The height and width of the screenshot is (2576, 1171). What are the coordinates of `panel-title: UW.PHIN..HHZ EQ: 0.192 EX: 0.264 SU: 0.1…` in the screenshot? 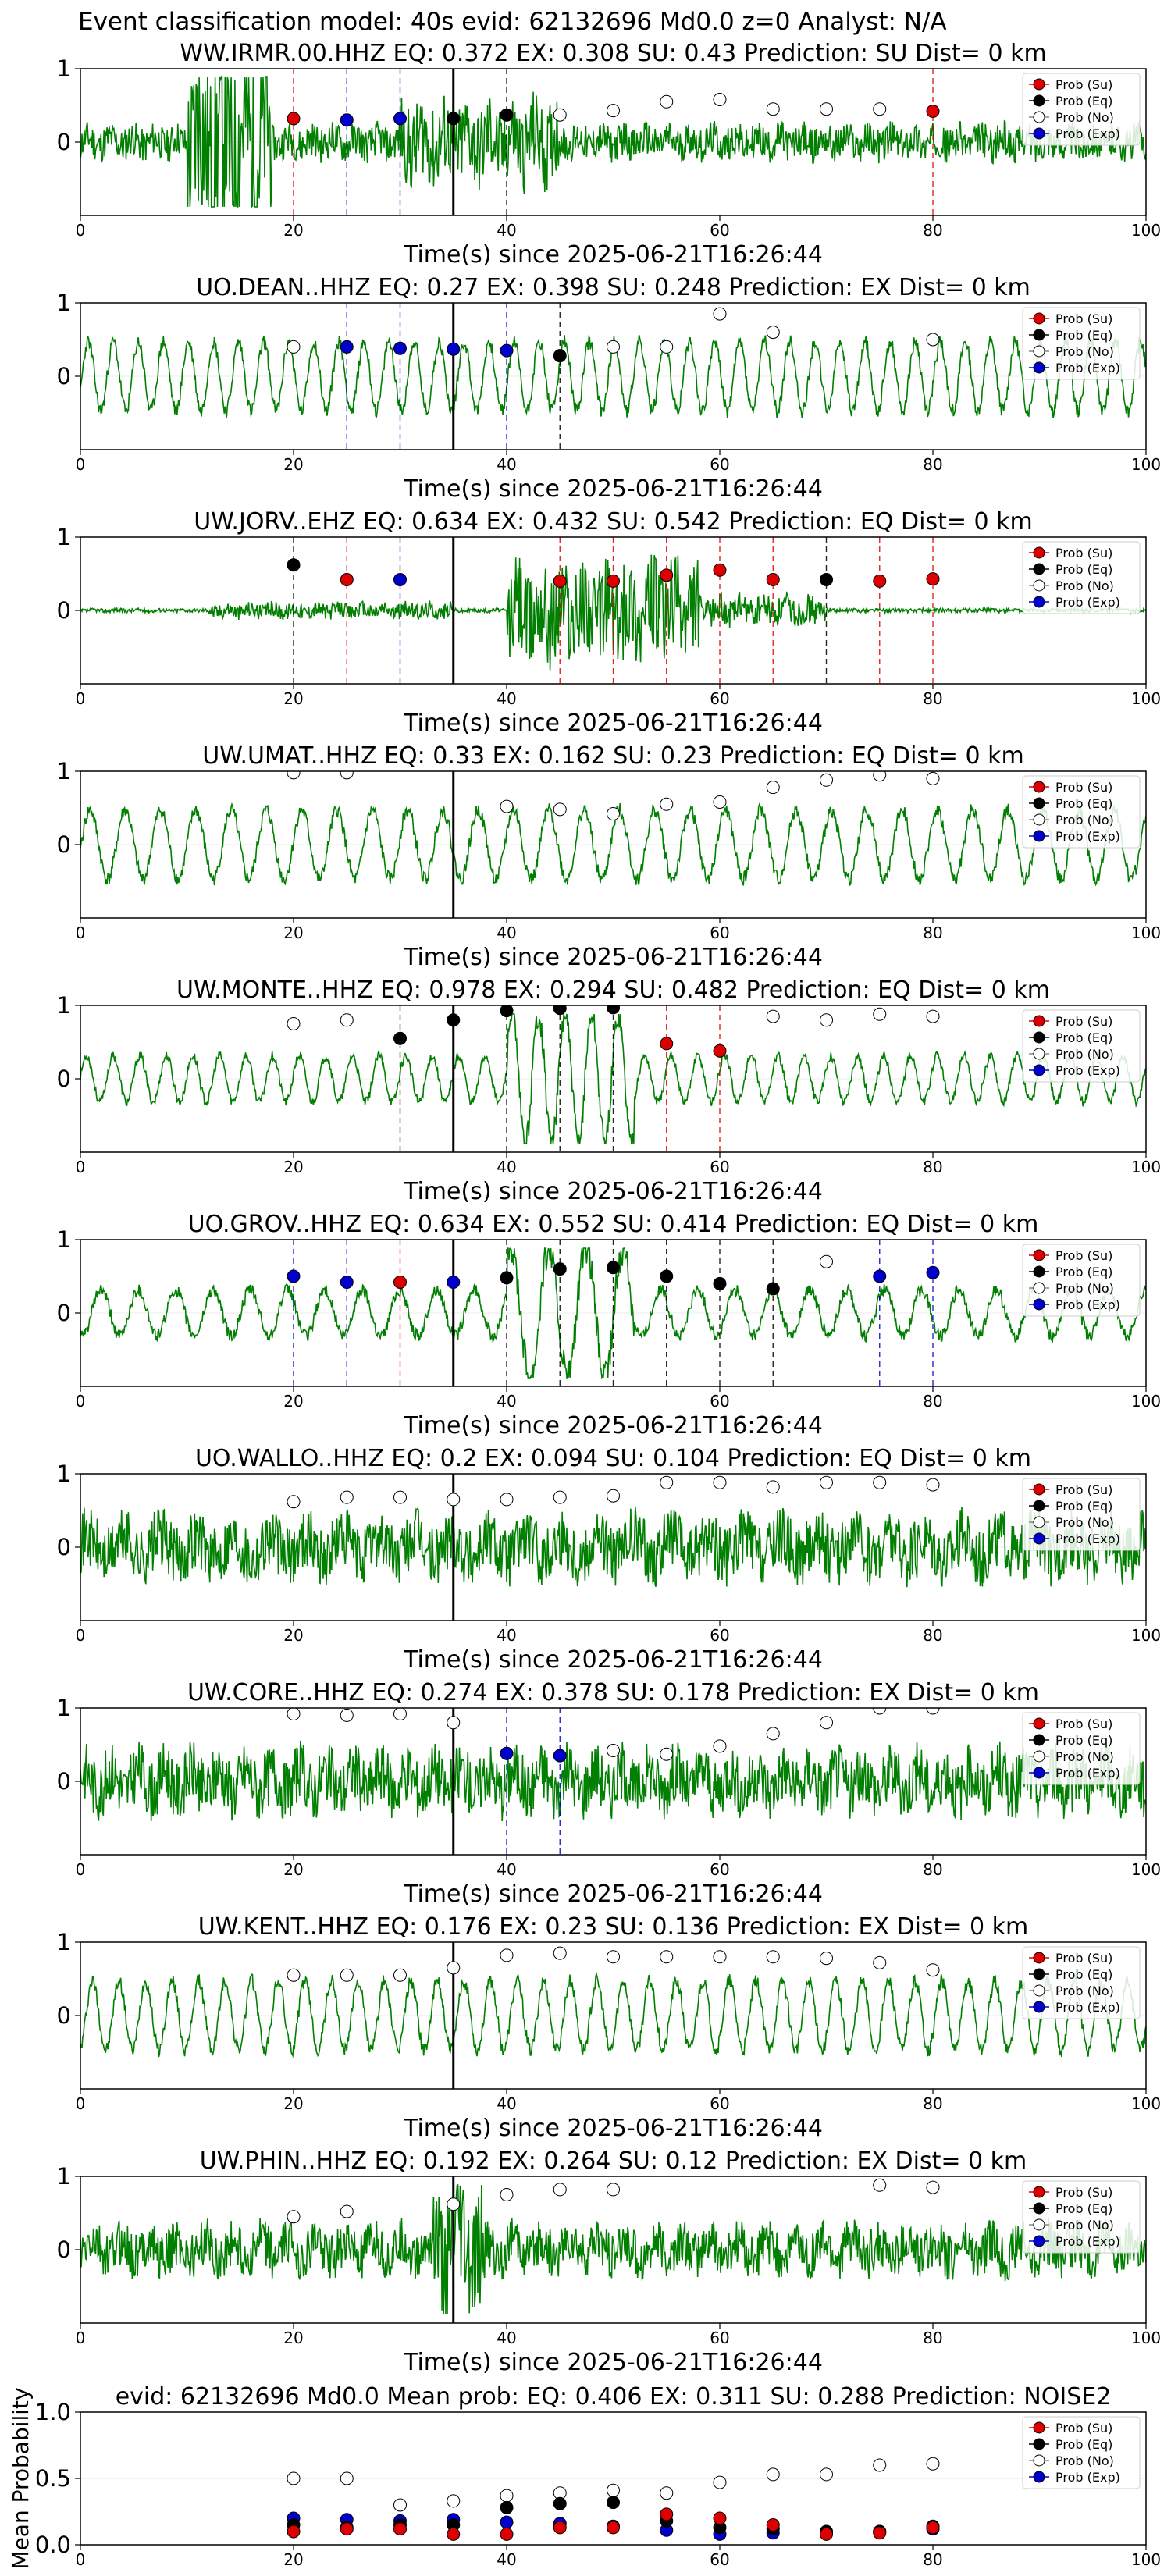 It's located at (613, 2161).